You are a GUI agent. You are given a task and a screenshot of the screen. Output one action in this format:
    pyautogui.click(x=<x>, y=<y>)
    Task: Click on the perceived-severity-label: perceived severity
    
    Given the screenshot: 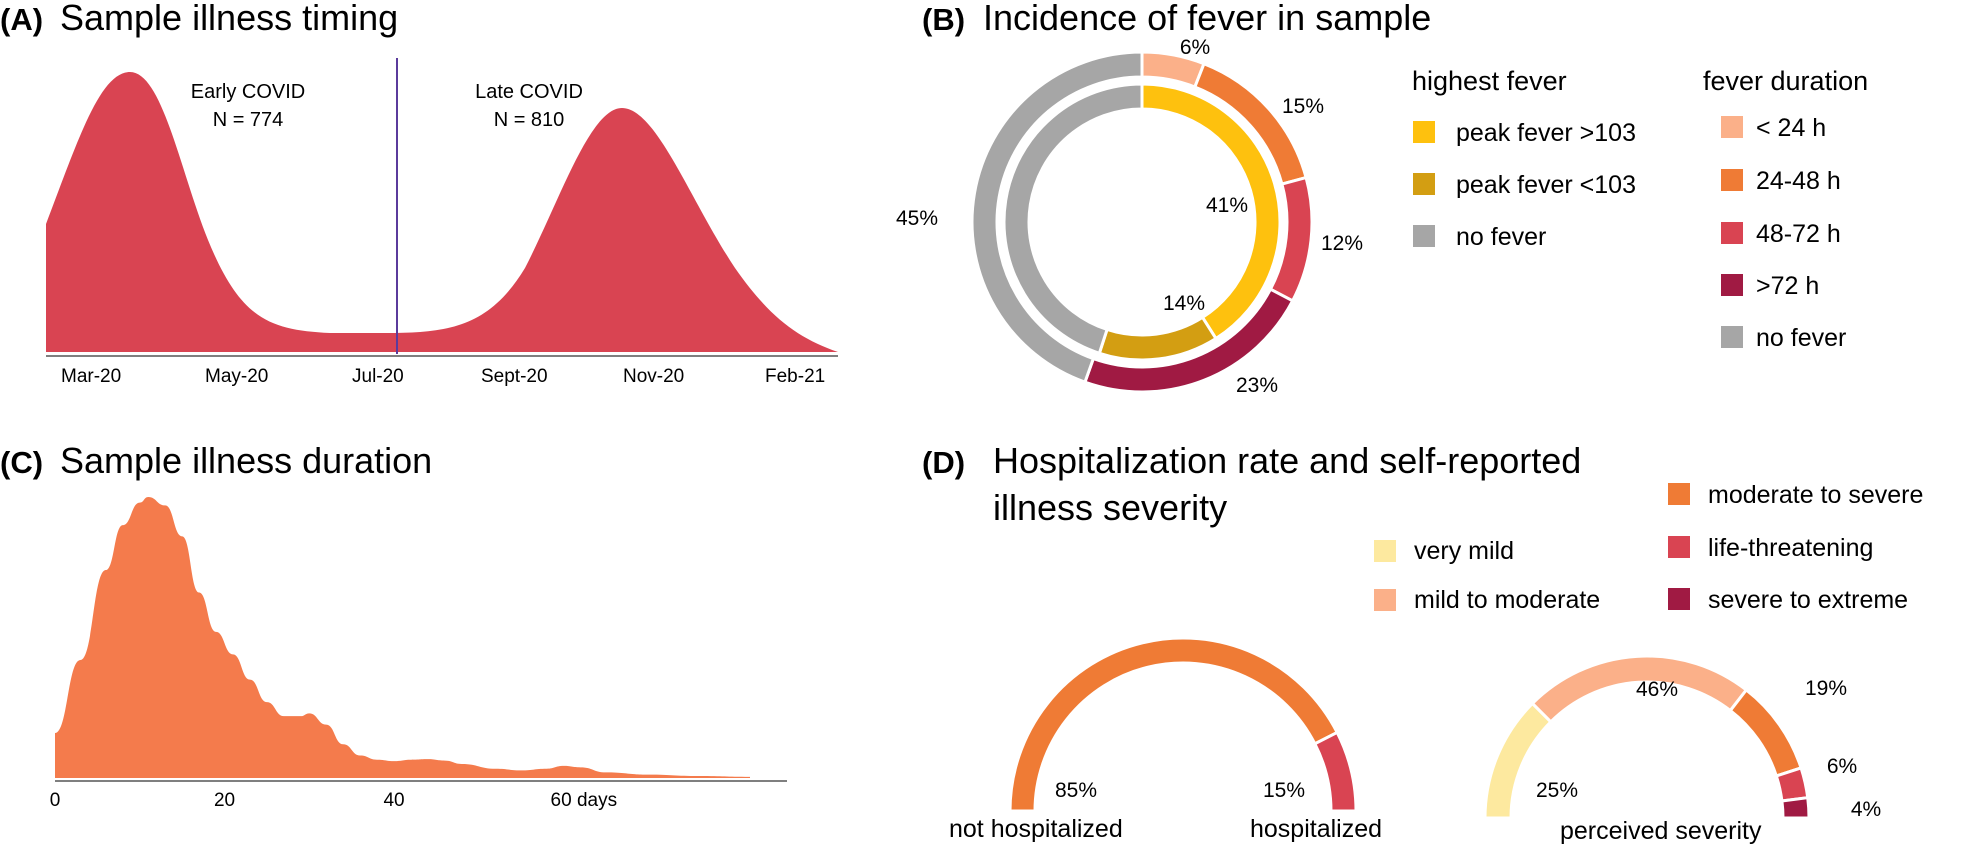 What is the action you would take?
    pyautogui.click(x=1661, y=831)
    